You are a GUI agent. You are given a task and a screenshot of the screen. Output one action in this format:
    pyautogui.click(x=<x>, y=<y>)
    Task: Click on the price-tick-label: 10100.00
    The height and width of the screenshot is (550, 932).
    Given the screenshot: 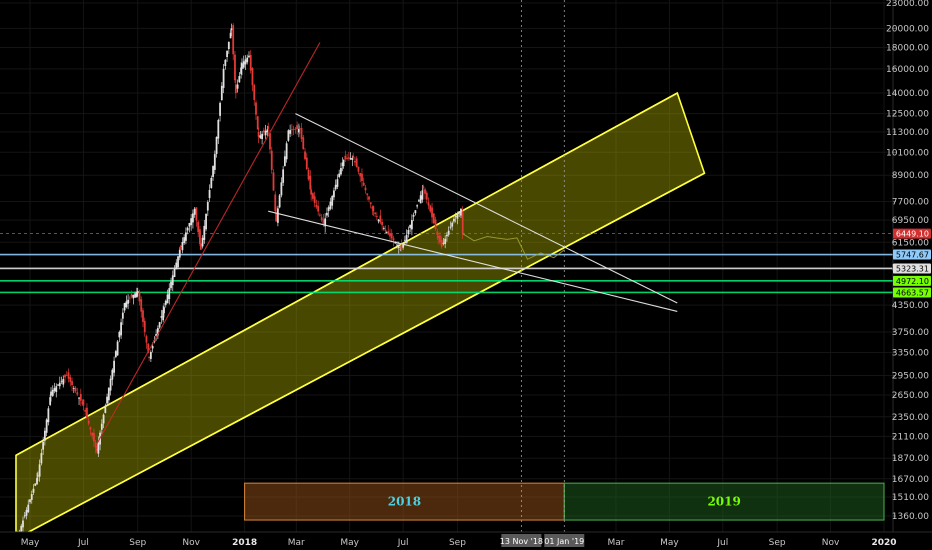 What is the action you would take?
    pyautogui.click(x=907, y=153)
    